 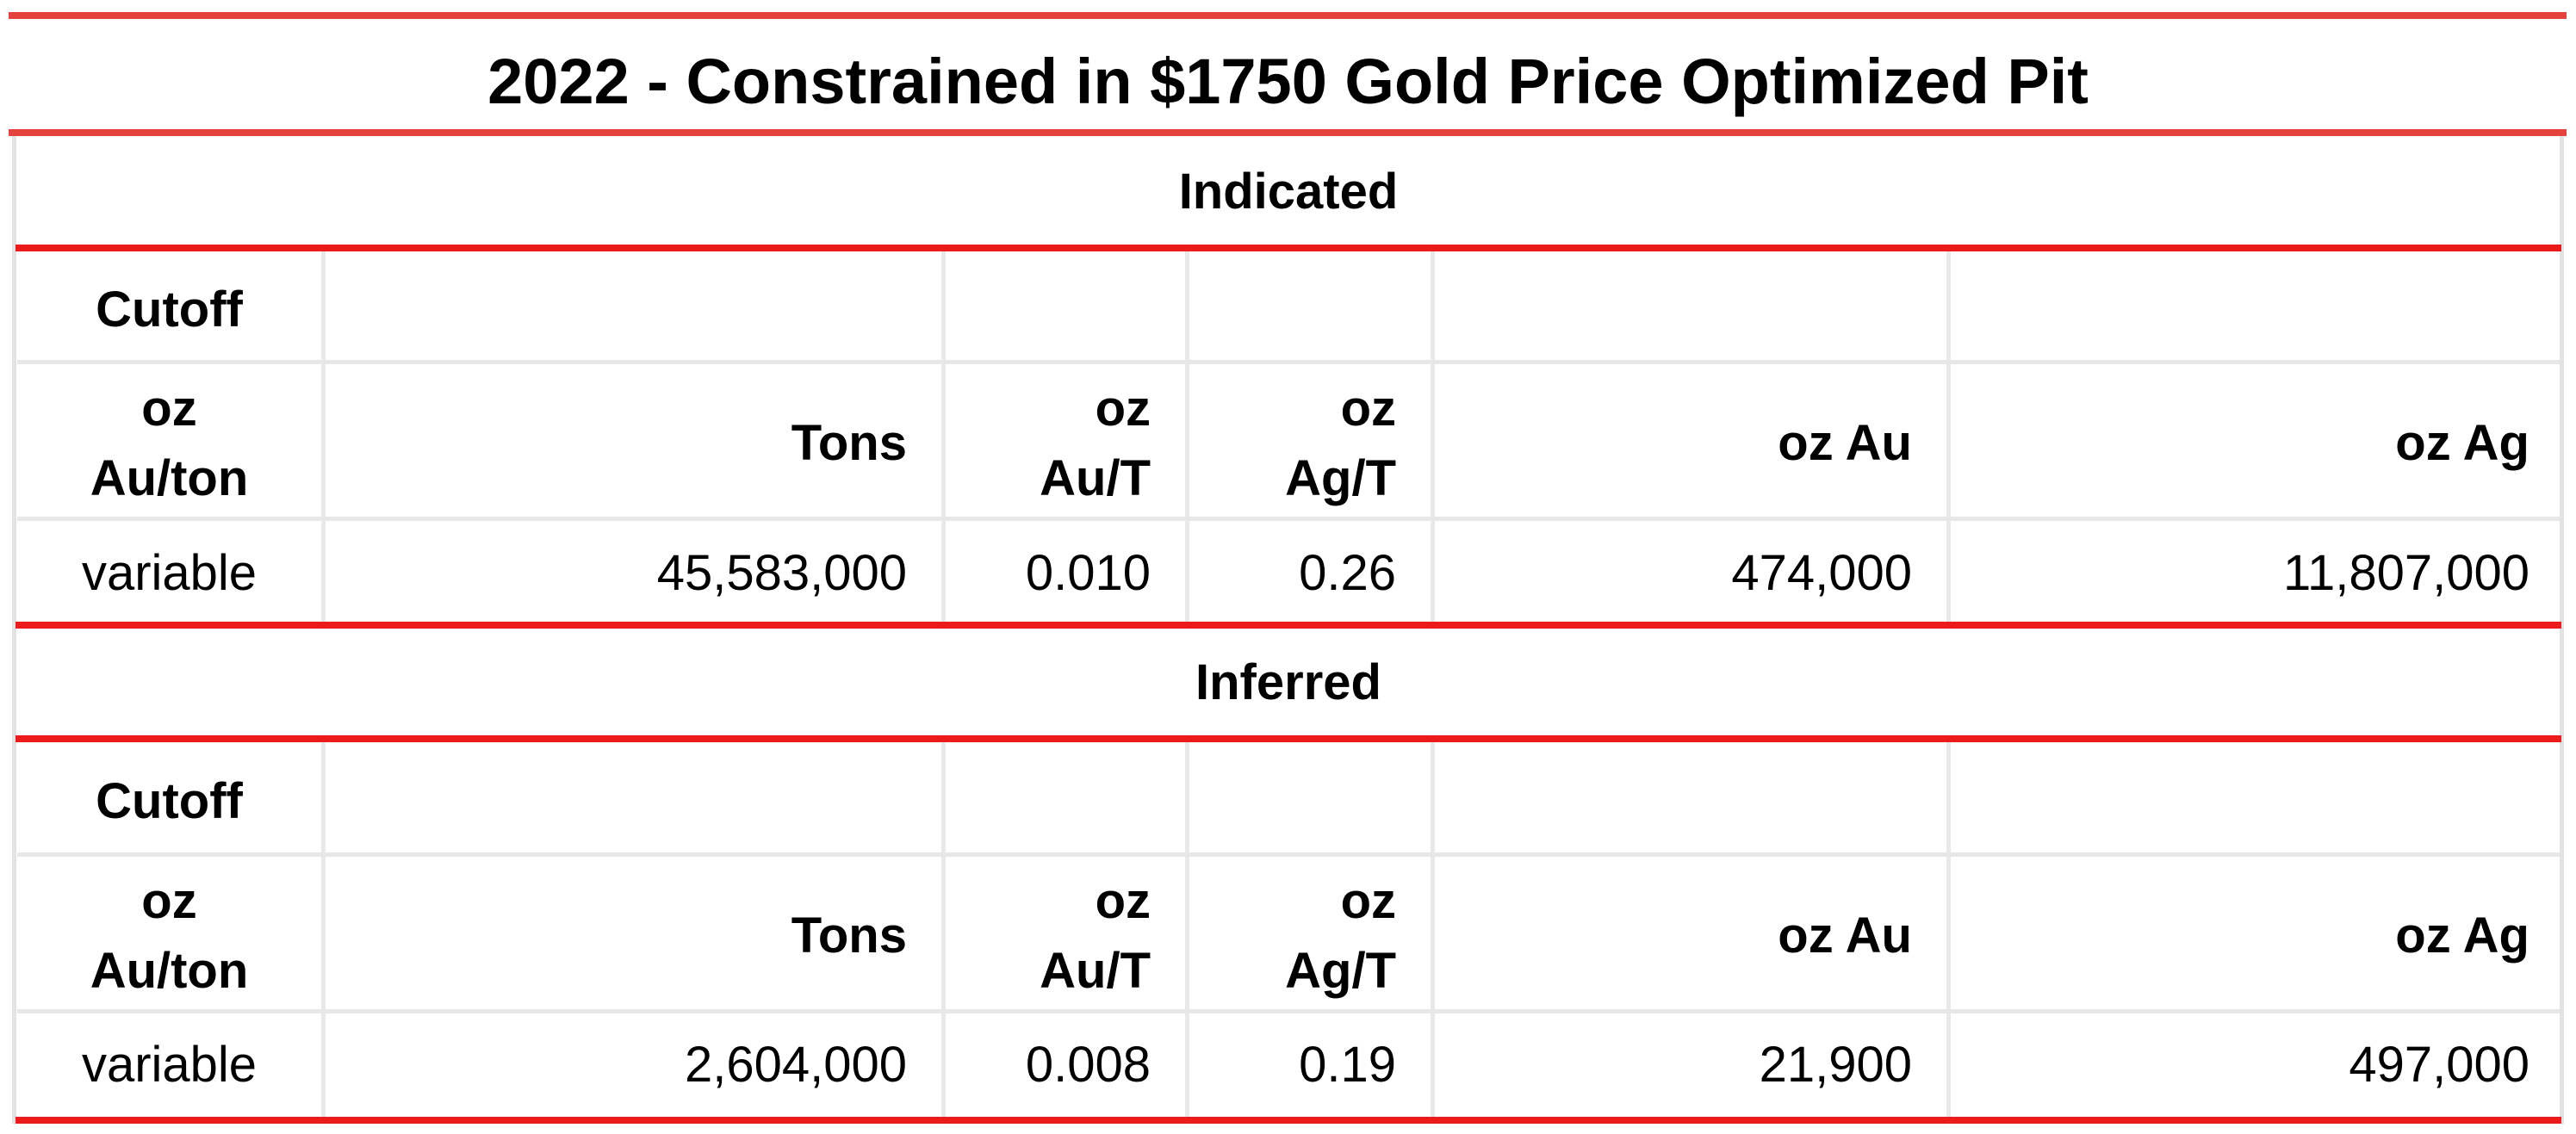 I want to click on inferred-au-grade: 0.008, so click(x=1088, y=1065).